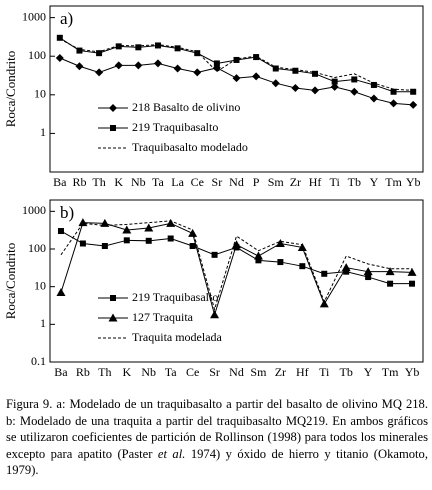 The height and width of the screenshot is (490, 432). Describe the element at coordinates (256, 182) in the screenshot. I see `x-tick-label: P` at that location.